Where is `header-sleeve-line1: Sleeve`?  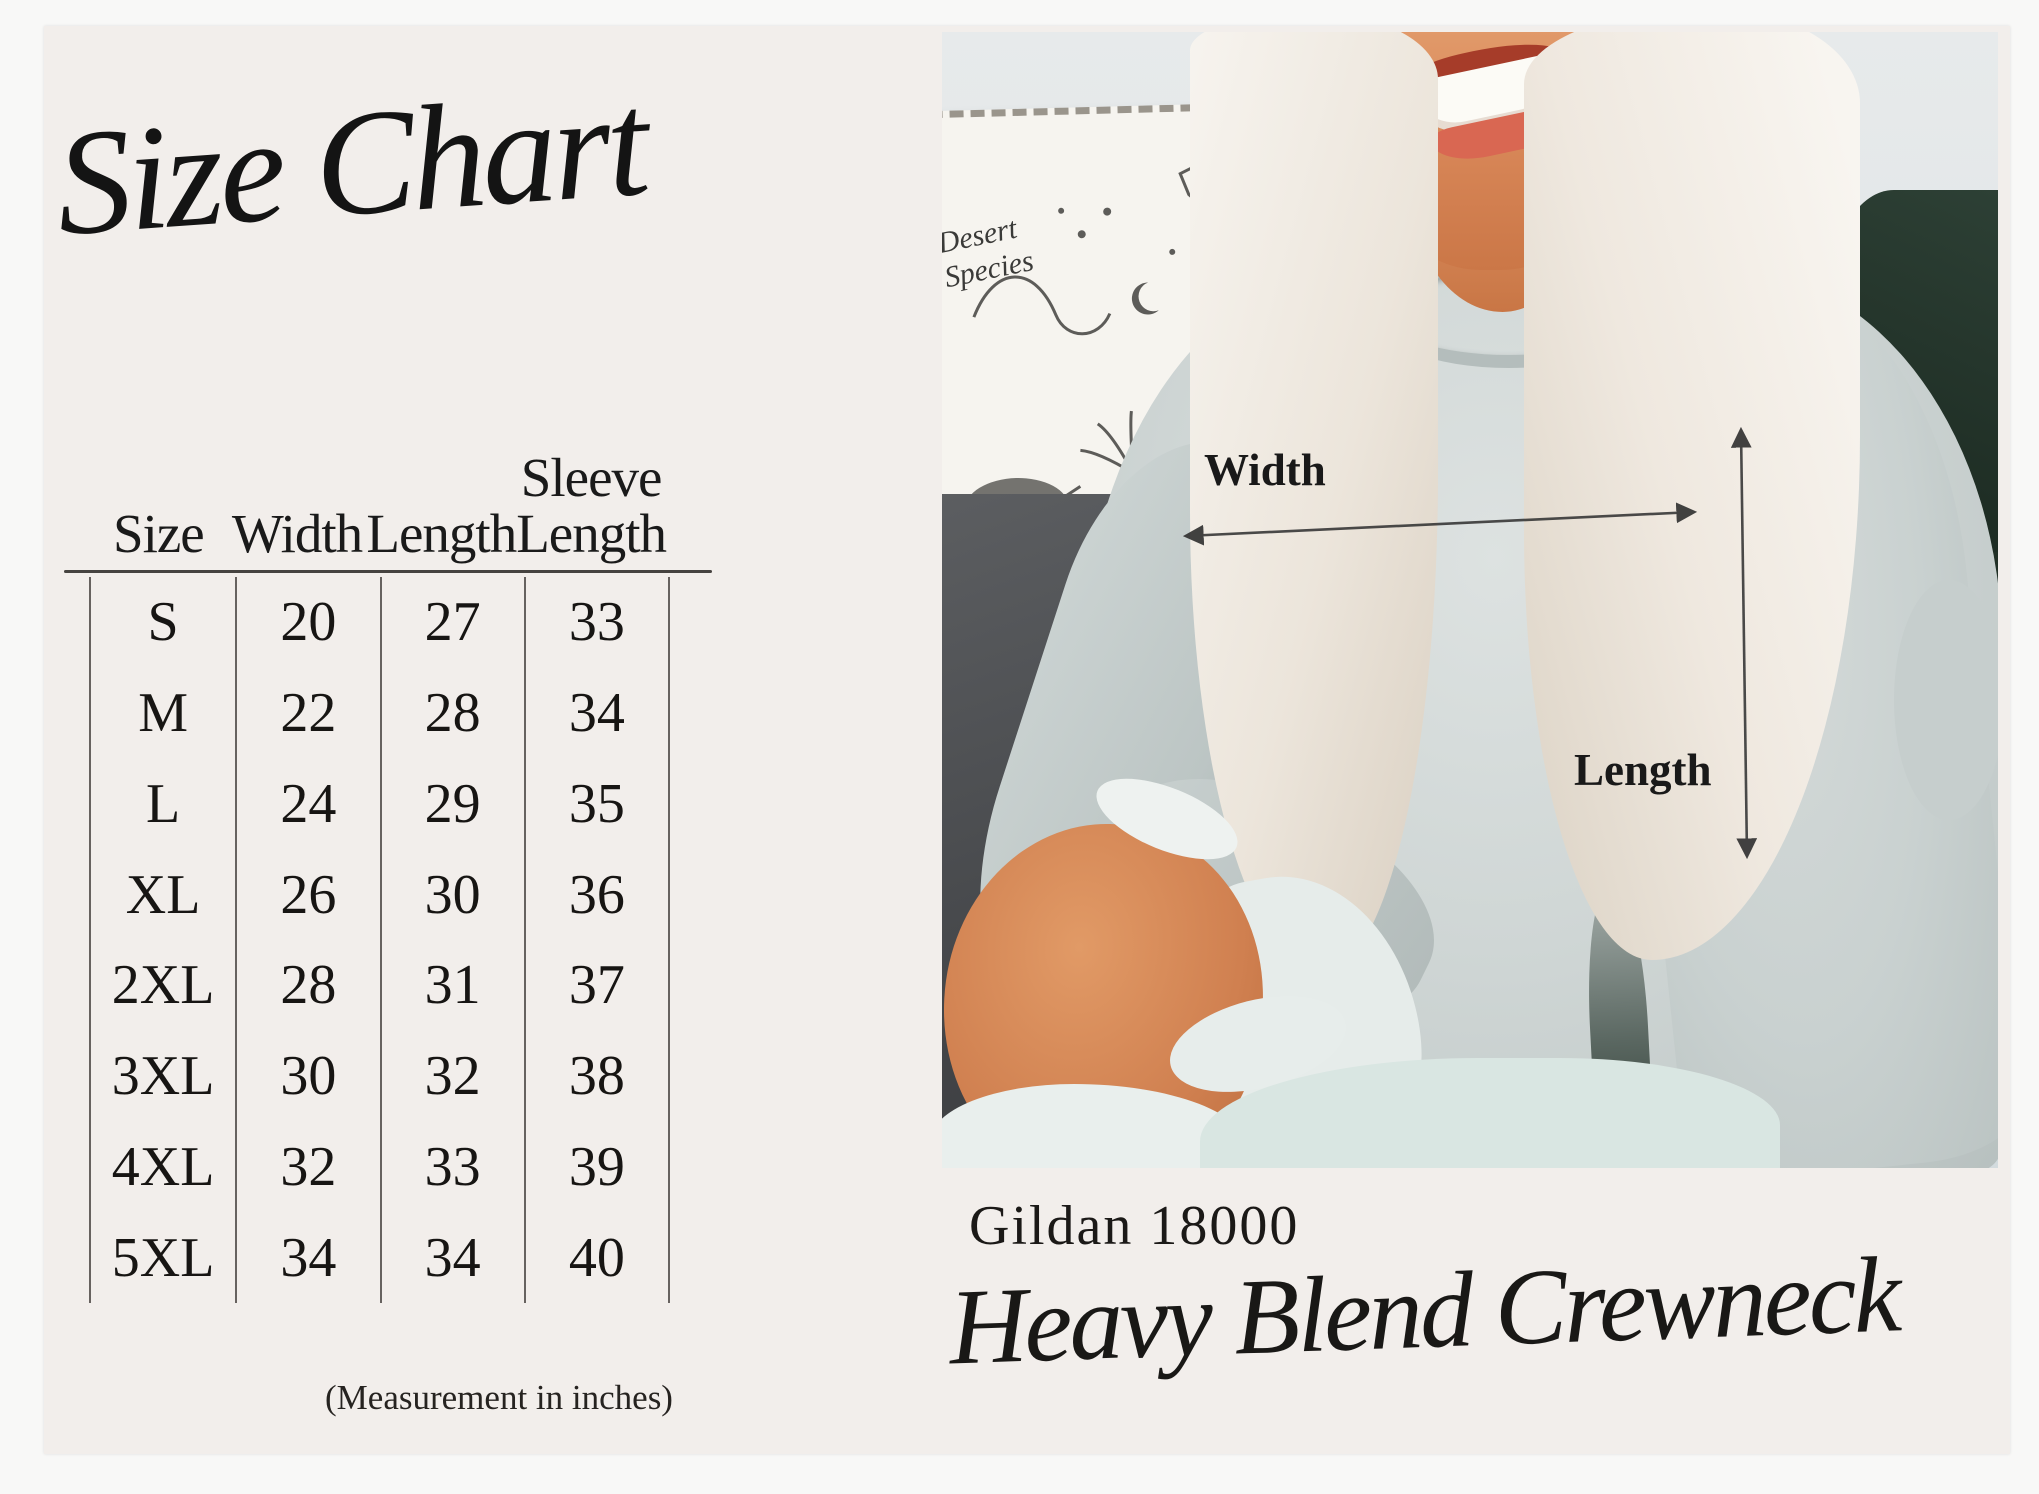 header-sleeve-line1: Sleeve is located at coordinates (591, 477).